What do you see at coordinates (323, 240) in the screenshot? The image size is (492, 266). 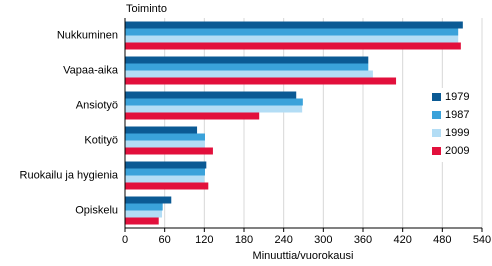 I see `x-tick-label: 300` at bounding box center [323, 240].